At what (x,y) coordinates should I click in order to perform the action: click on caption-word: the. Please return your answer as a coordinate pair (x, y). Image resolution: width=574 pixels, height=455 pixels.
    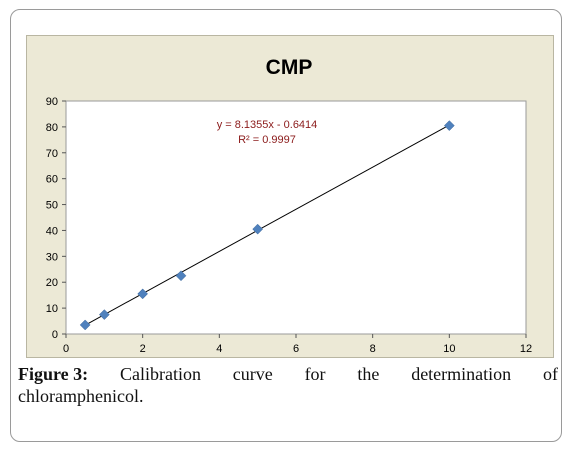
    Looking at the image, I should click on (368, 374).